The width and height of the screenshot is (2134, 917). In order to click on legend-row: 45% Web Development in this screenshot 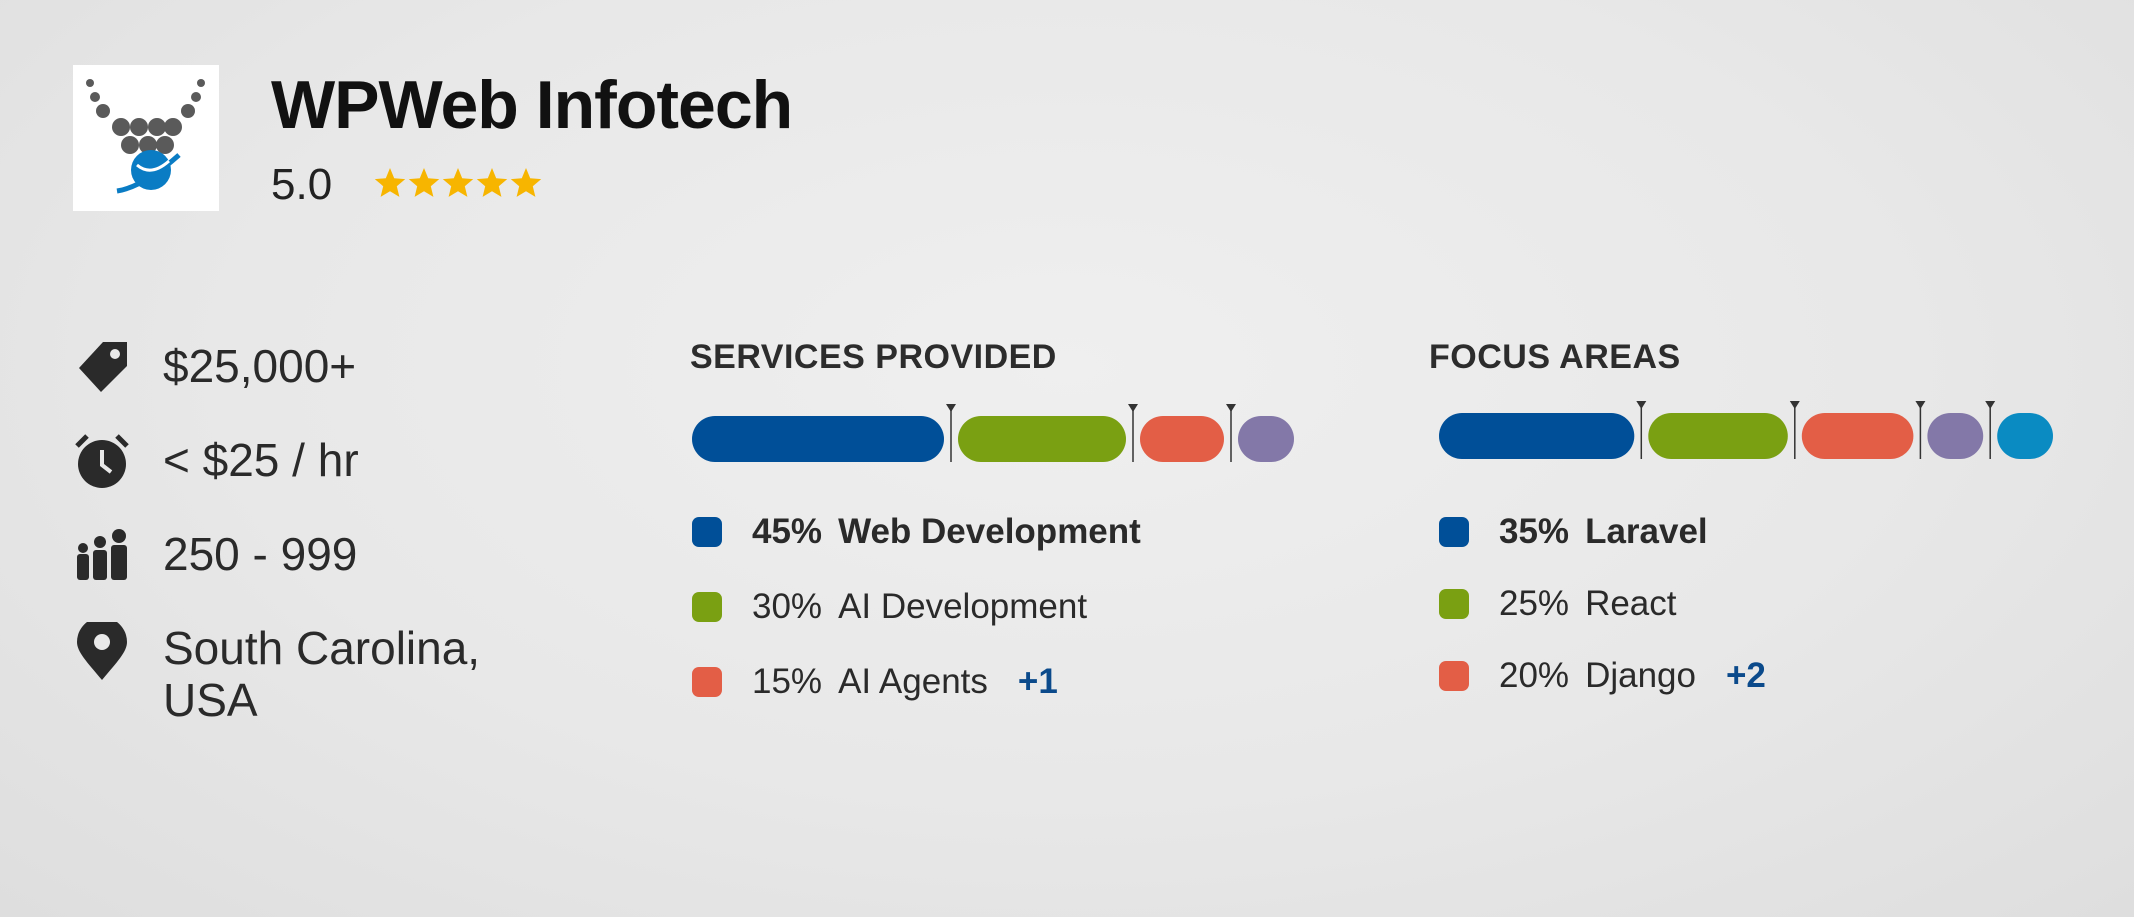, I will do `click(916, 532)`.